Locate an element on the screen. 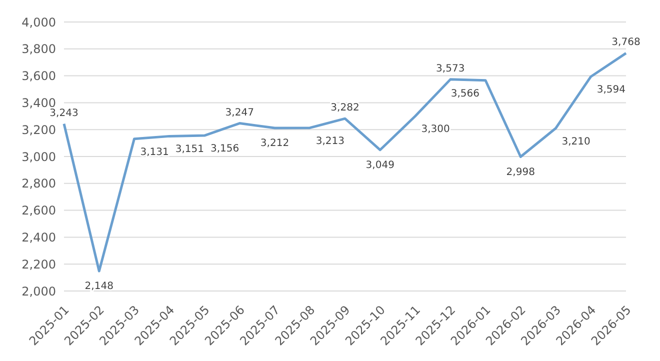 The image size is (660, 361). y-tick-label: 3,000 is located at coordinates (39, 157).